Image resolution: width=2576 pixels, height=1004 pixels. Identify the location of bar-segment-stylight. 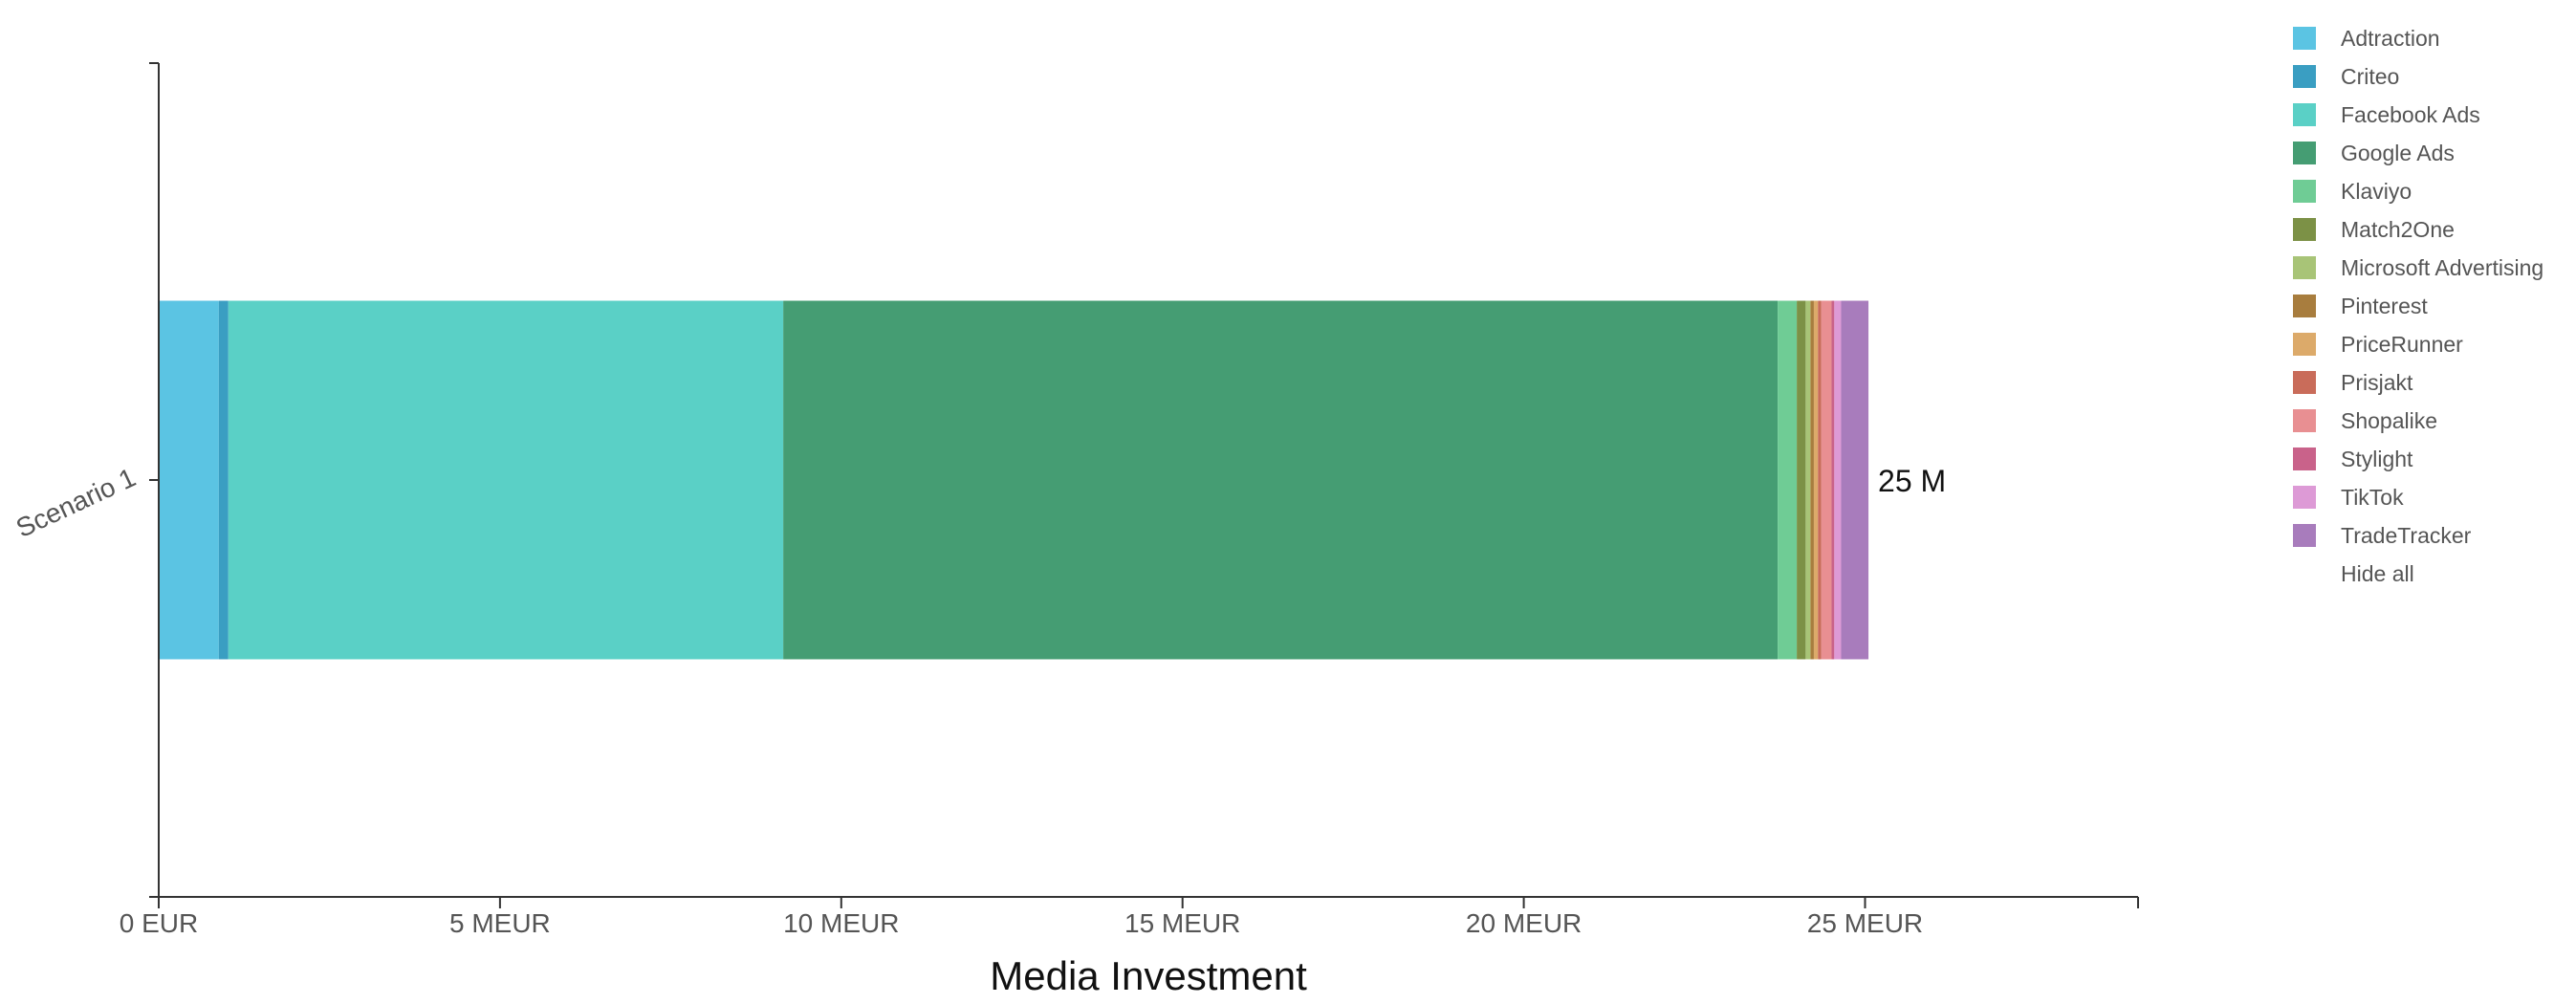
(1833, 480).